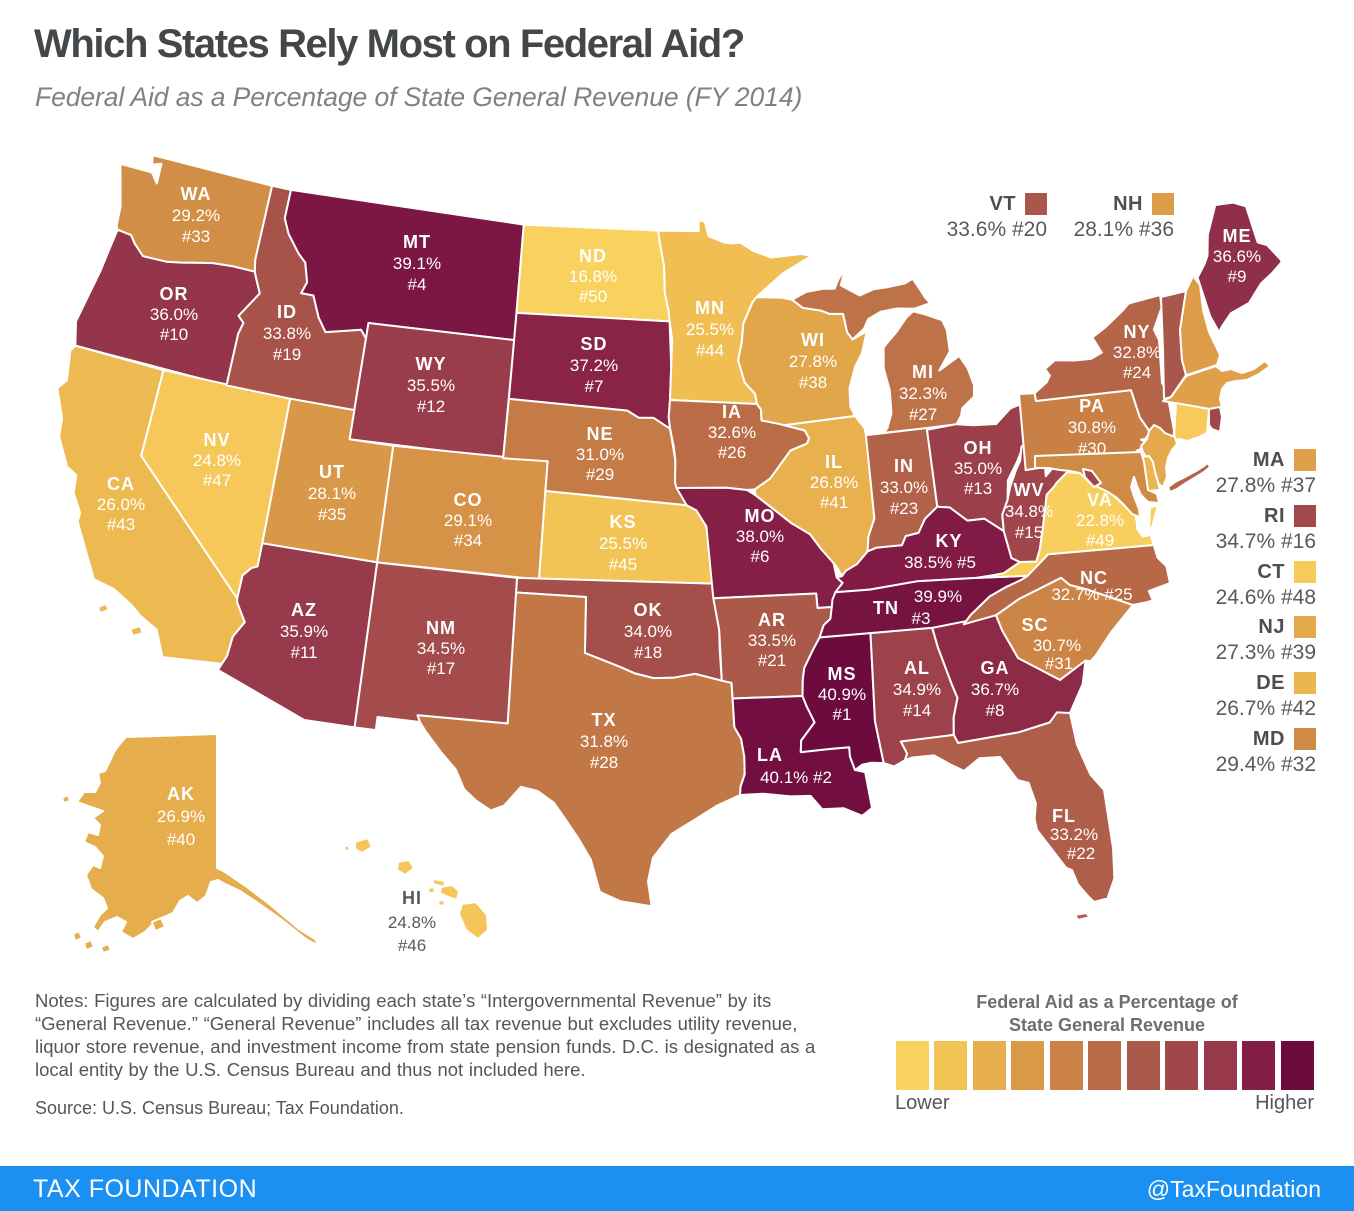 The height and width of the screenshot is (1211, 1354). What do you see at coordinates (441, 648) in the screenshot?
I see `svg-text: 34.5%` at bounding box center [441, 648].